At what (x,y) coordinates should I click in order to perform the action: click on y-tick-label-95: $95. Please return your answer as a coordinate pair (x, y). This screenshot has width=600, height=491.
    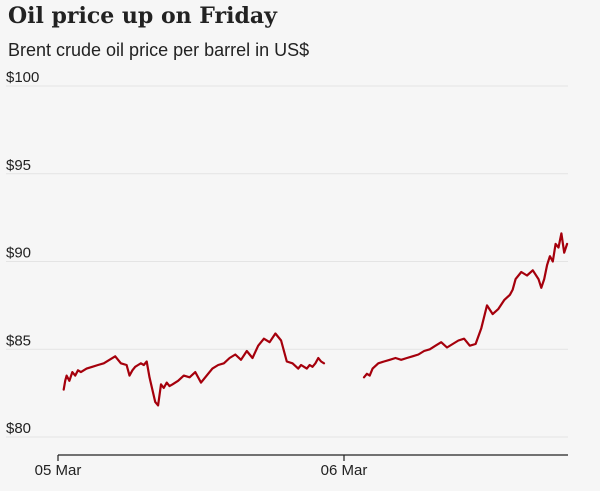
    Looking at the image, I should click on (18, 165).